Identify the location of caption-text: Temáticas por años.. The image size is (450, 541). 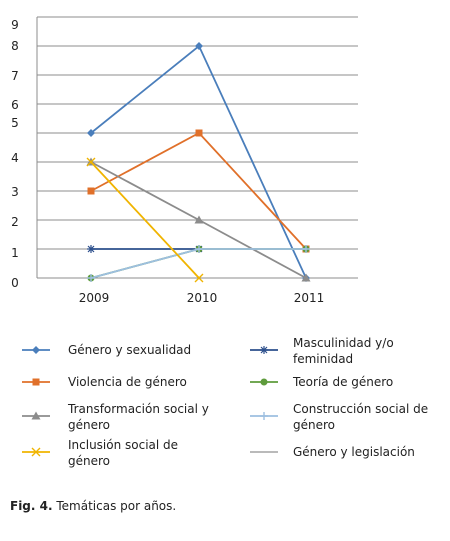
(114, 506).